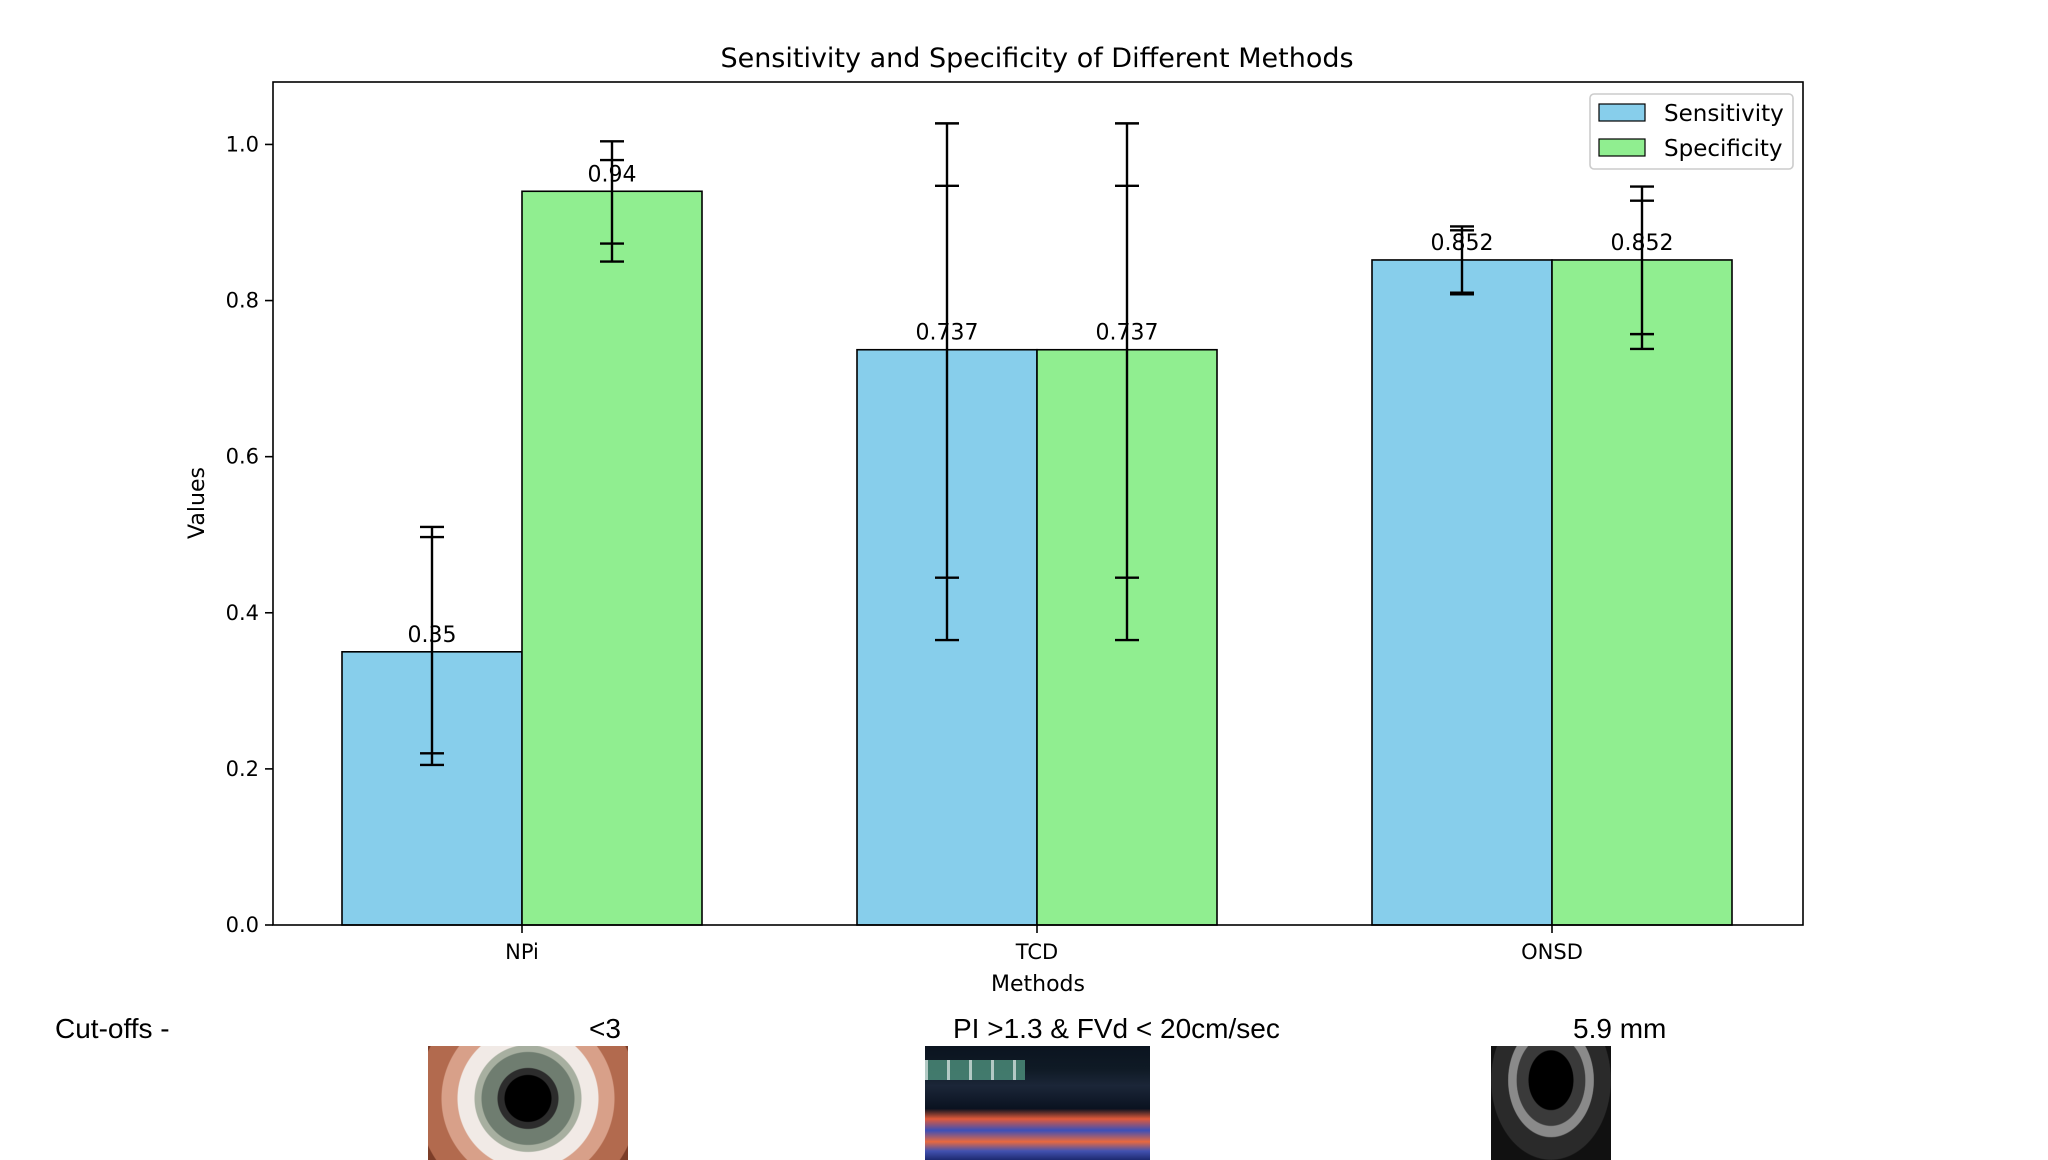 The image size is (2048, 1160). What do you see at coordinates (242, 613) in the screenshot?
I see `y-tick-label: 0.4` at bounding box center [242, 613].